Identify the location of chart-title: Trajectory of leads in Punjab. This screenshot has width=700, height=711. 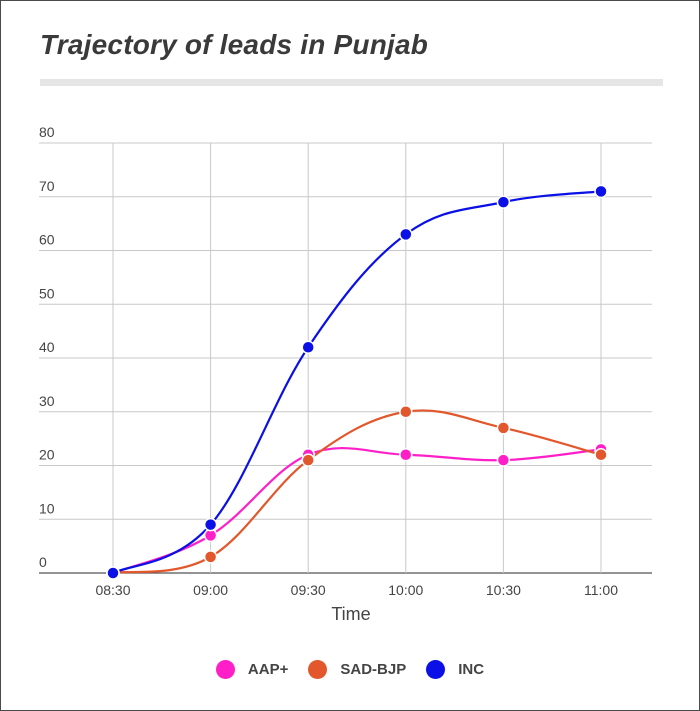
(234, 44).